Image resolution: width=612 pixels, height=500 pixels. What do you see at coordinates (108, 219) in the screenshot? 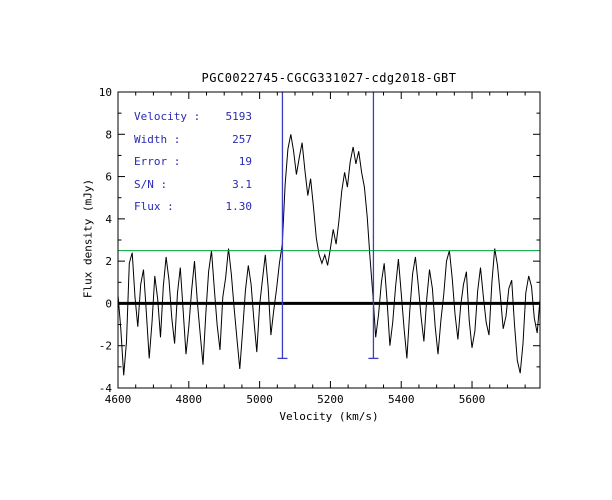
I see `y-tick-label: 4` at bounding box center [108, 219].